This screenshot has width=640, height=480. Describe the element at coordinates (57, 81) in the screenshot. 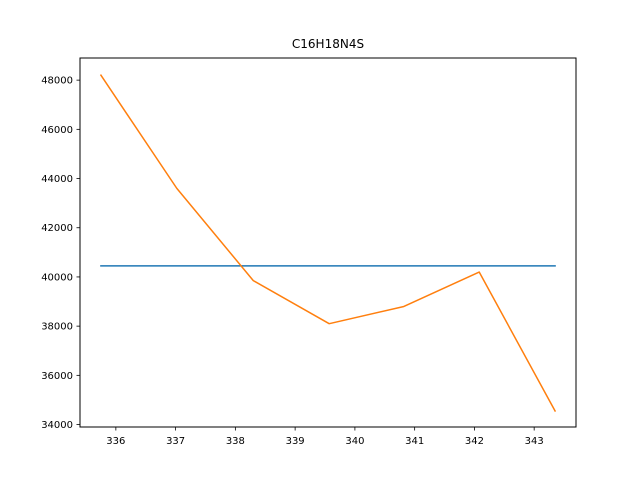

I see `y-tick-label: 48000` at that location.